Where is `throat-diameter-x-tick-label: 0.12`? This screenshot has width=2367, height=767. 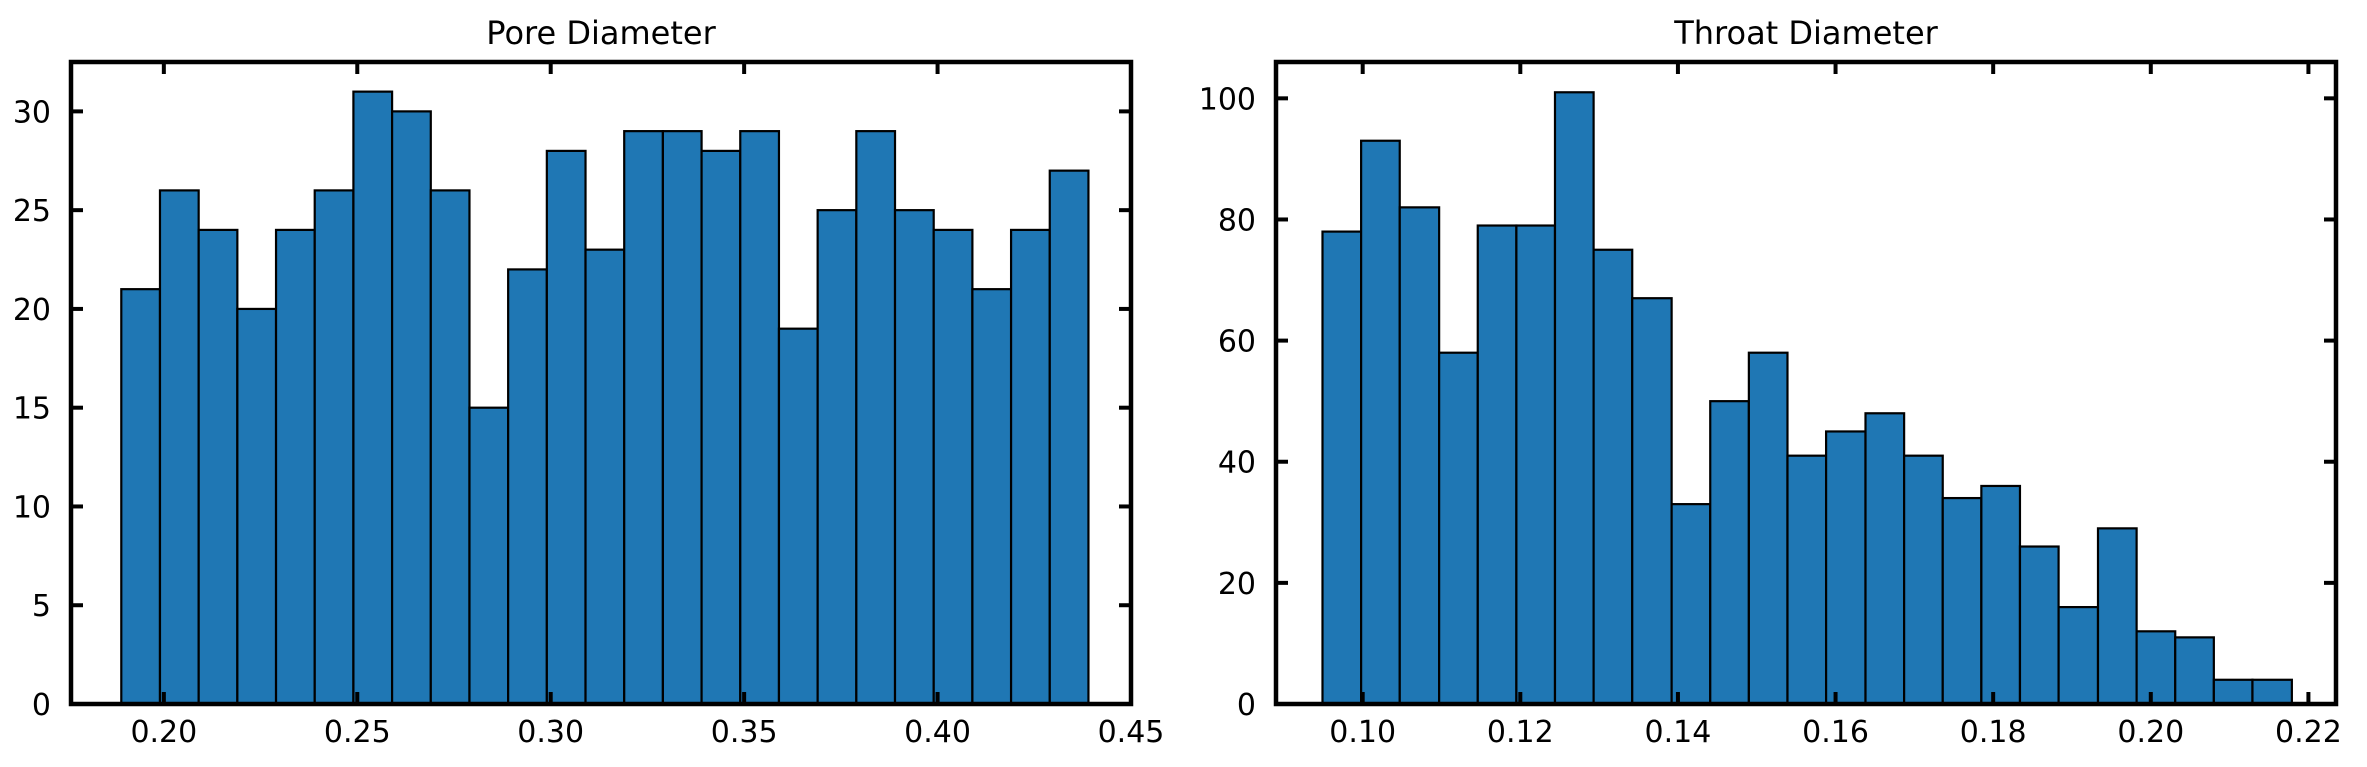
throat-diameter-x-tick-label: 0.12 is located at coordinates (1520, 732).